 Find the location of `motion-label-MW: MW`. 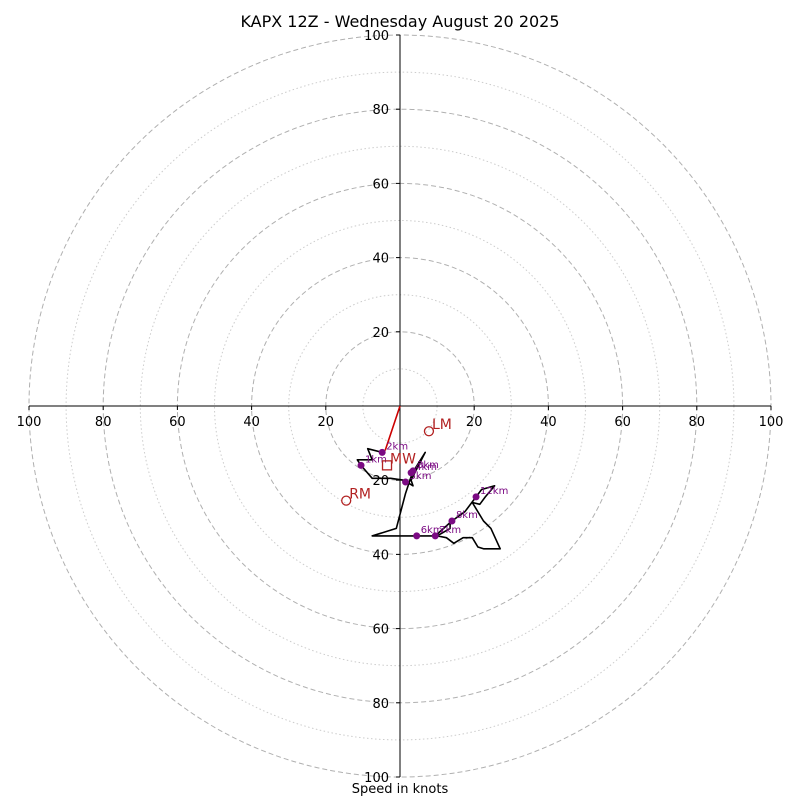

motion-label-MW: MW is located at coordinates (403, 459).